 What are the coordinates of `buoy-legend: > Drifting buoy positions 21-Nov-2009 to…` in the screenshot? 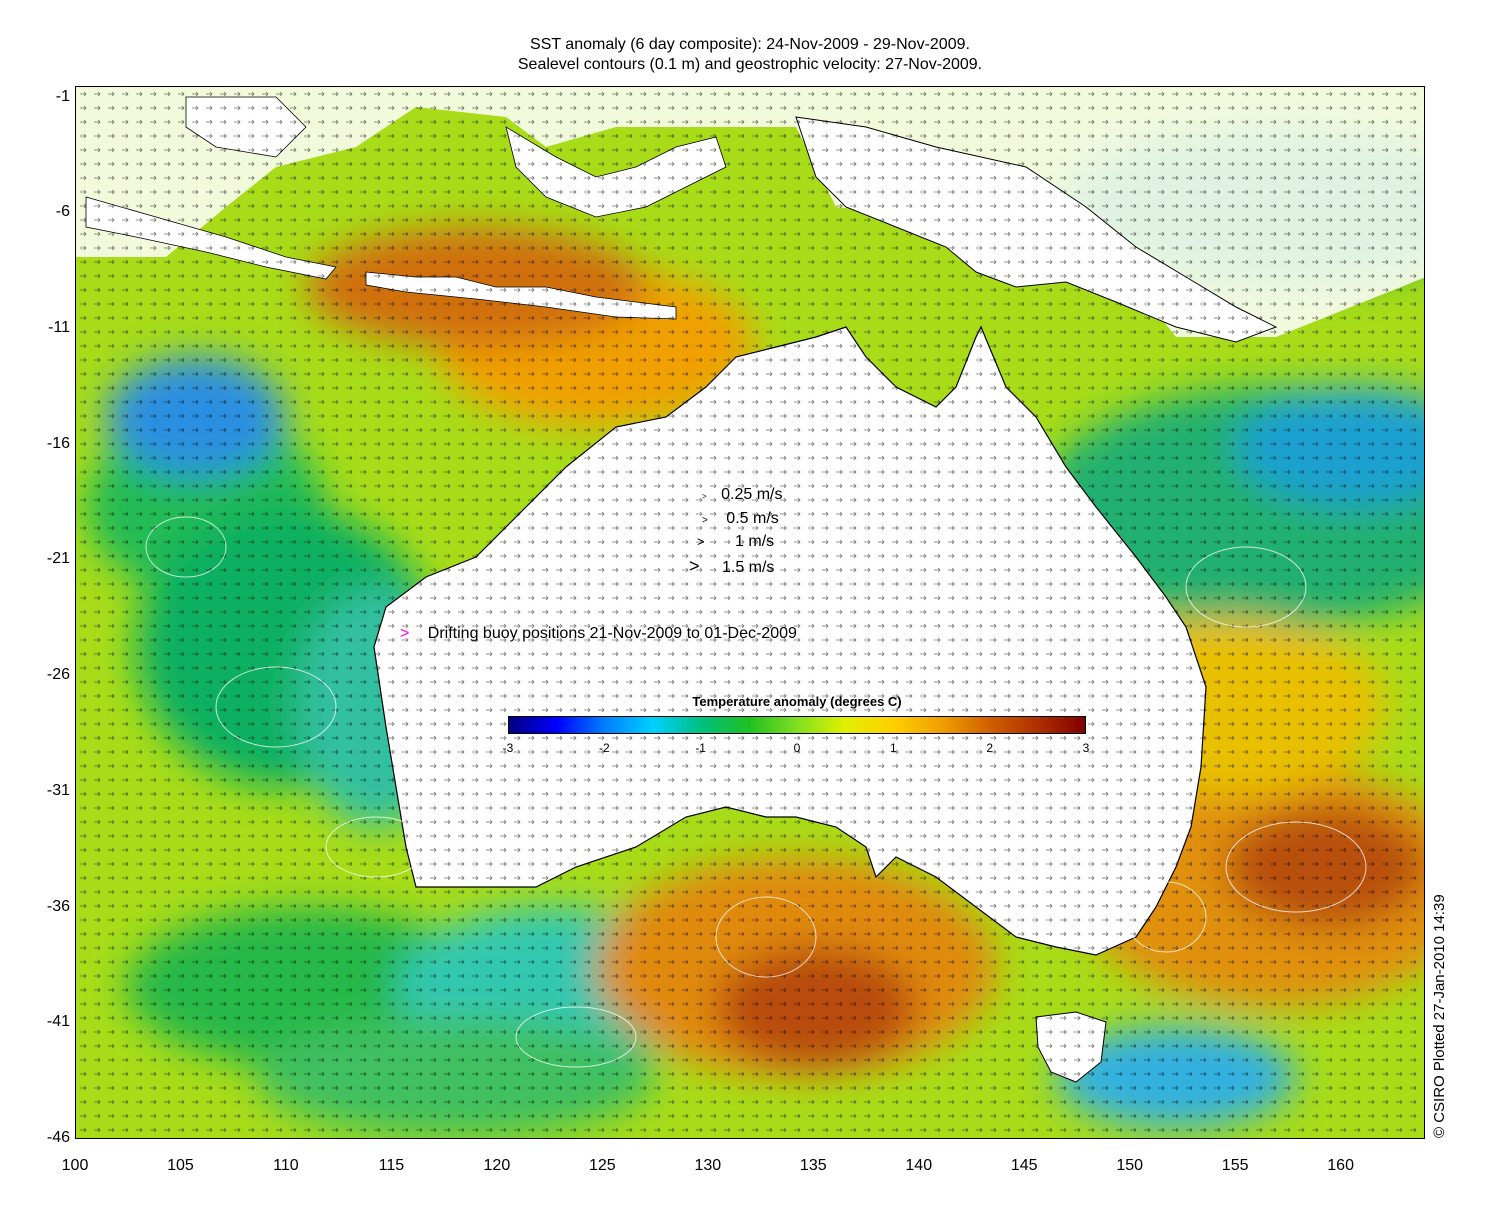 It's located at (598, 634).